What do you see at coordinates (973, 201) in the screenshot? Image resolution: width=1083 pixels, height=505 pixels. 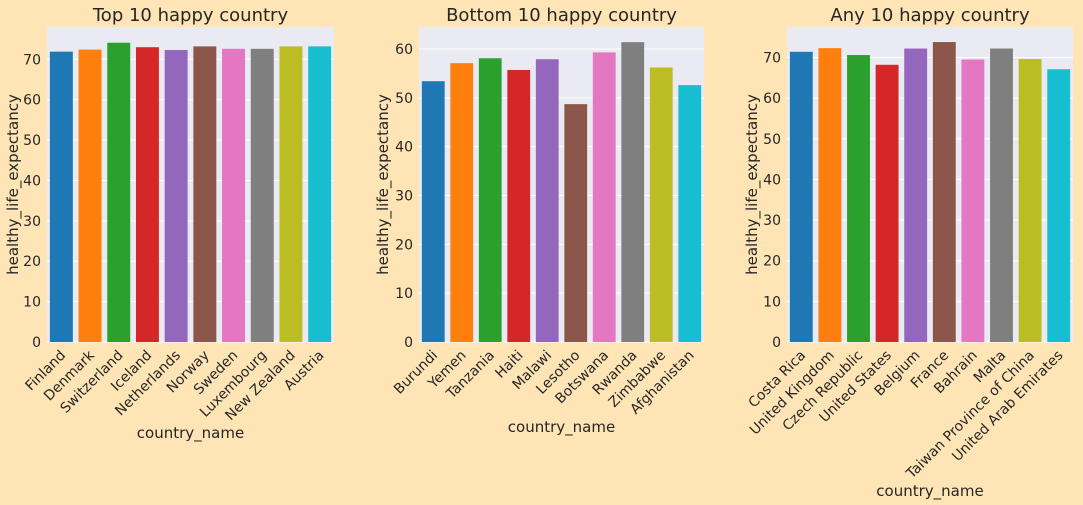 I see `bar-bahrain` at bounding box center [973, 201].